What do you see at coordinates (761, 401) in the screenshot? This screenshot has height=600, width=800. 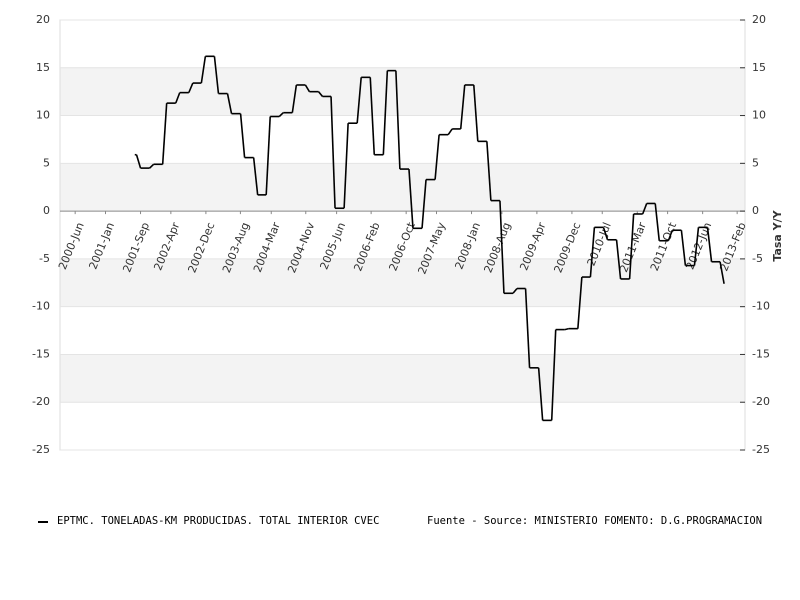 I see `y2-tick-label: -20` at bounding box center [761, 401].